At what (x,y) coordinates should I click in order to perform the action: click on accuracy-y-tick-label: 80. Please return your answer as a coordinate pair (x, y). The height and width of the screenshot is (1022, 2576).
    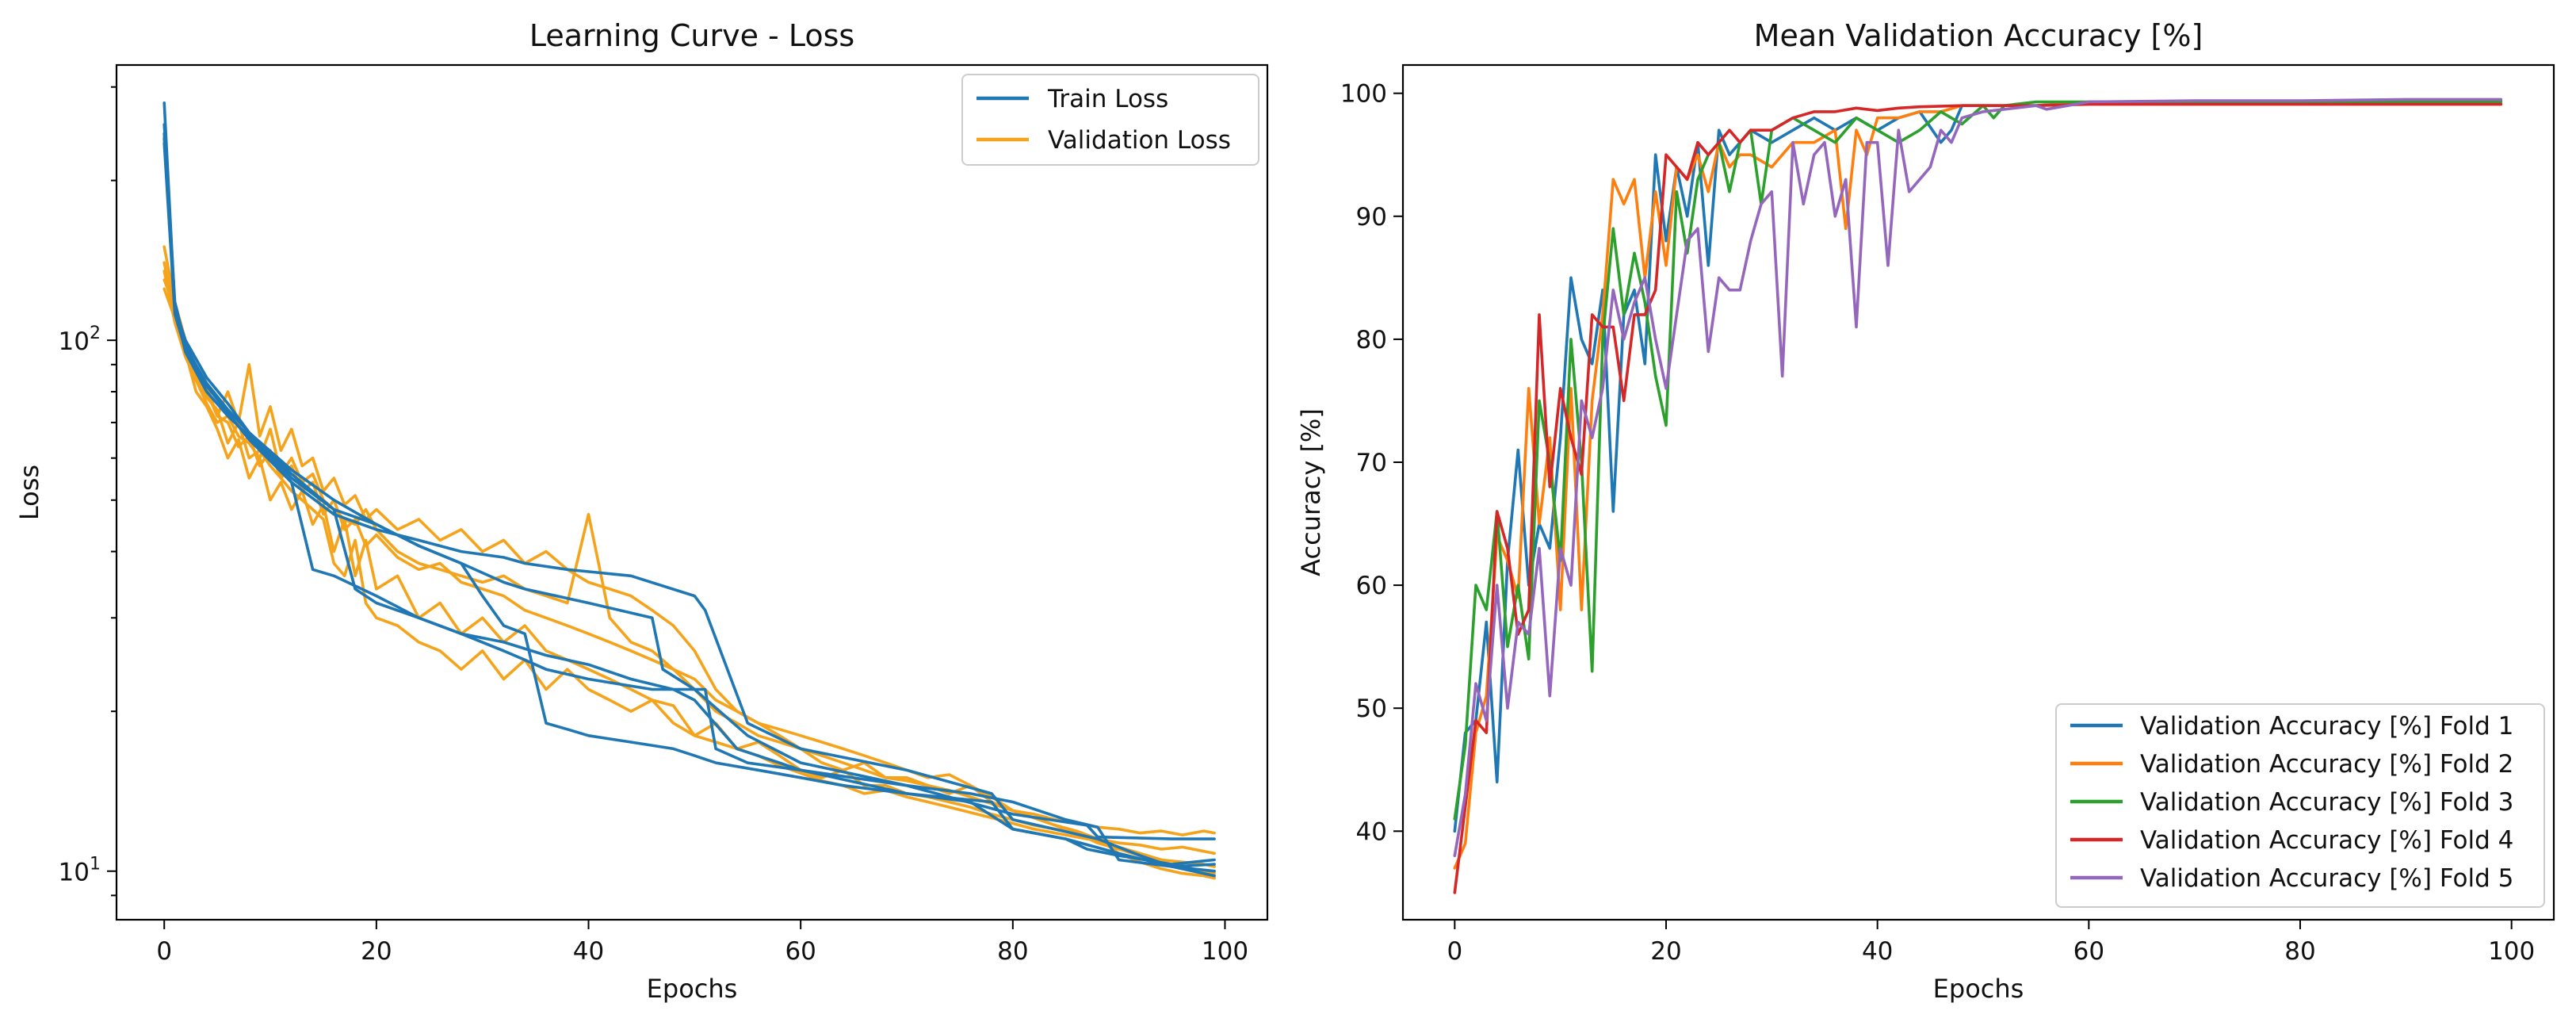
    Looking at the image, I should click on (1371, 340).